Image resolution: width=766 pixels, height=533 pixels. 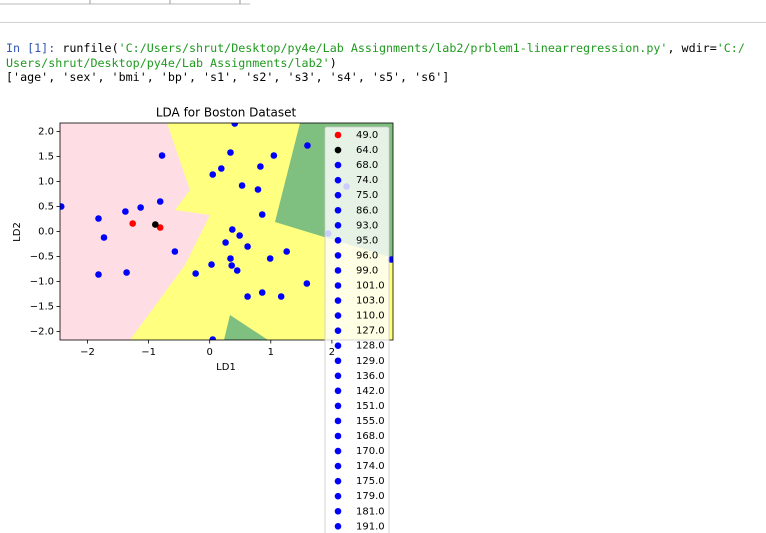 I want to click on y-tick-label: 0.5, so click(x=46, y=207).